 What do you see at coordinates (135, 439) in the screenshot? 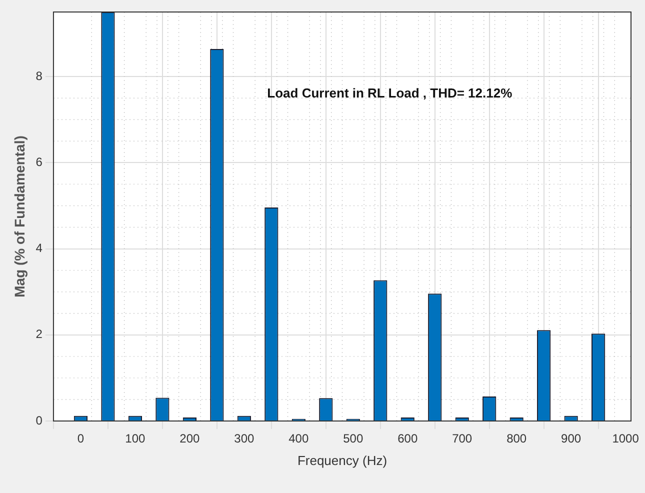
I see `x-tick-label: 100` at bounding box center [135, 439].